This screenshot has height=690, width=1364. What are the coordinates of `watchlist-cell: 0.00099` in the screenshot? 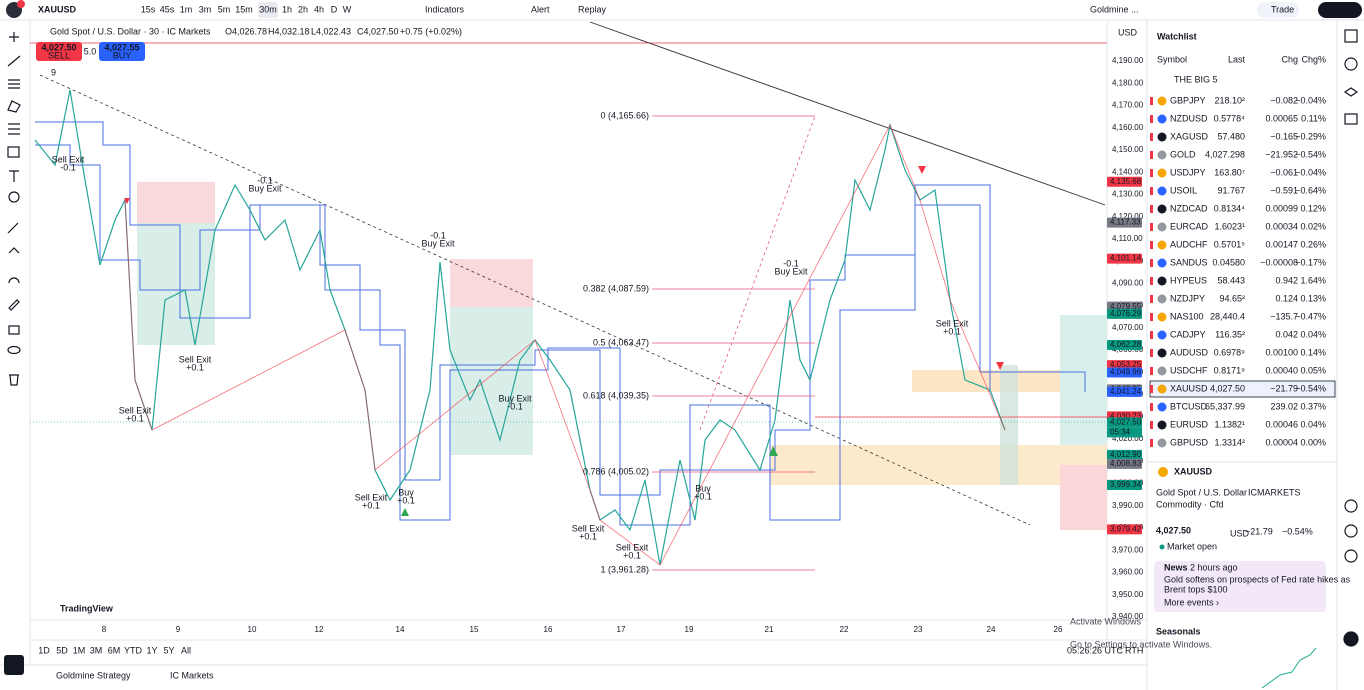 It's located at (1281, 208).